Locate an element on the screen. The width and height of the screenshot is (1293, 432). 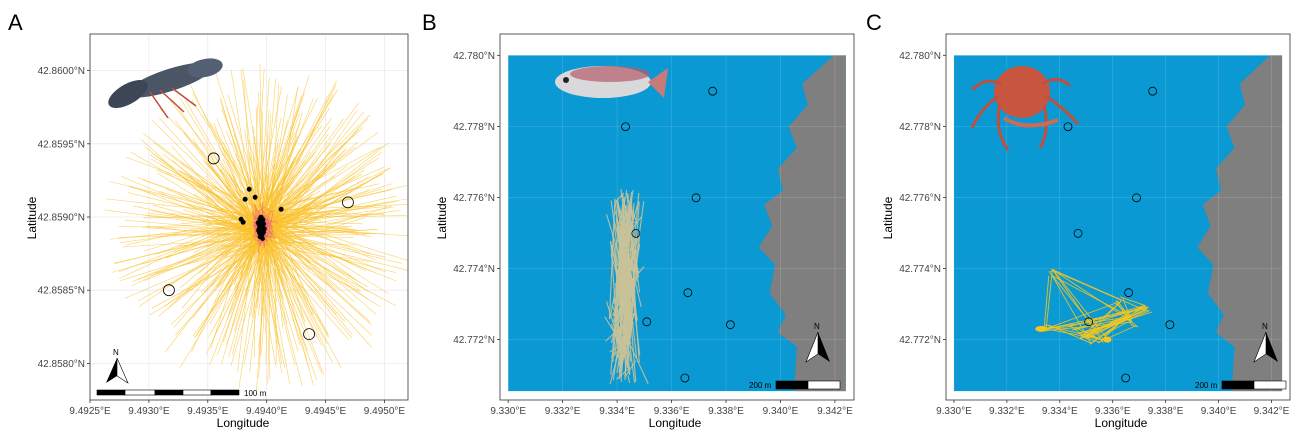
fish-tail is located at coordinates (658, 83).